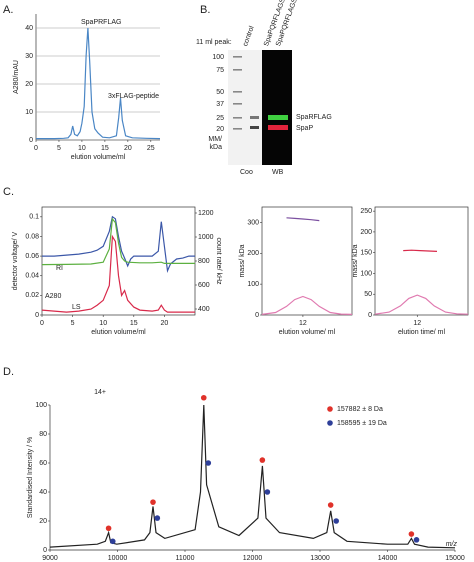  Describe the element at coordinates (218, 261) in the screenshot. I see `y2-axis-label: count rate/ kHz` at that location.